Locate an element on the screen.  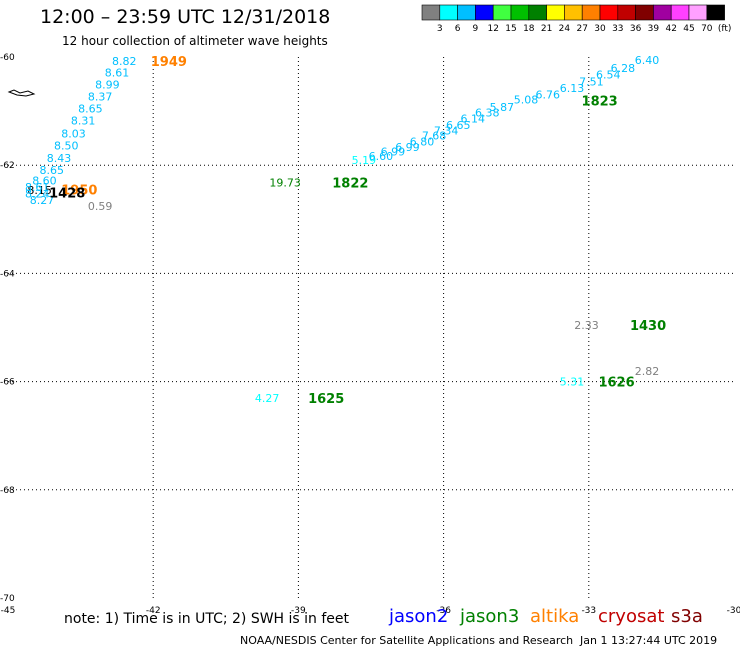
wave-height-label: 5.31 is located at coordinates (572, 382).